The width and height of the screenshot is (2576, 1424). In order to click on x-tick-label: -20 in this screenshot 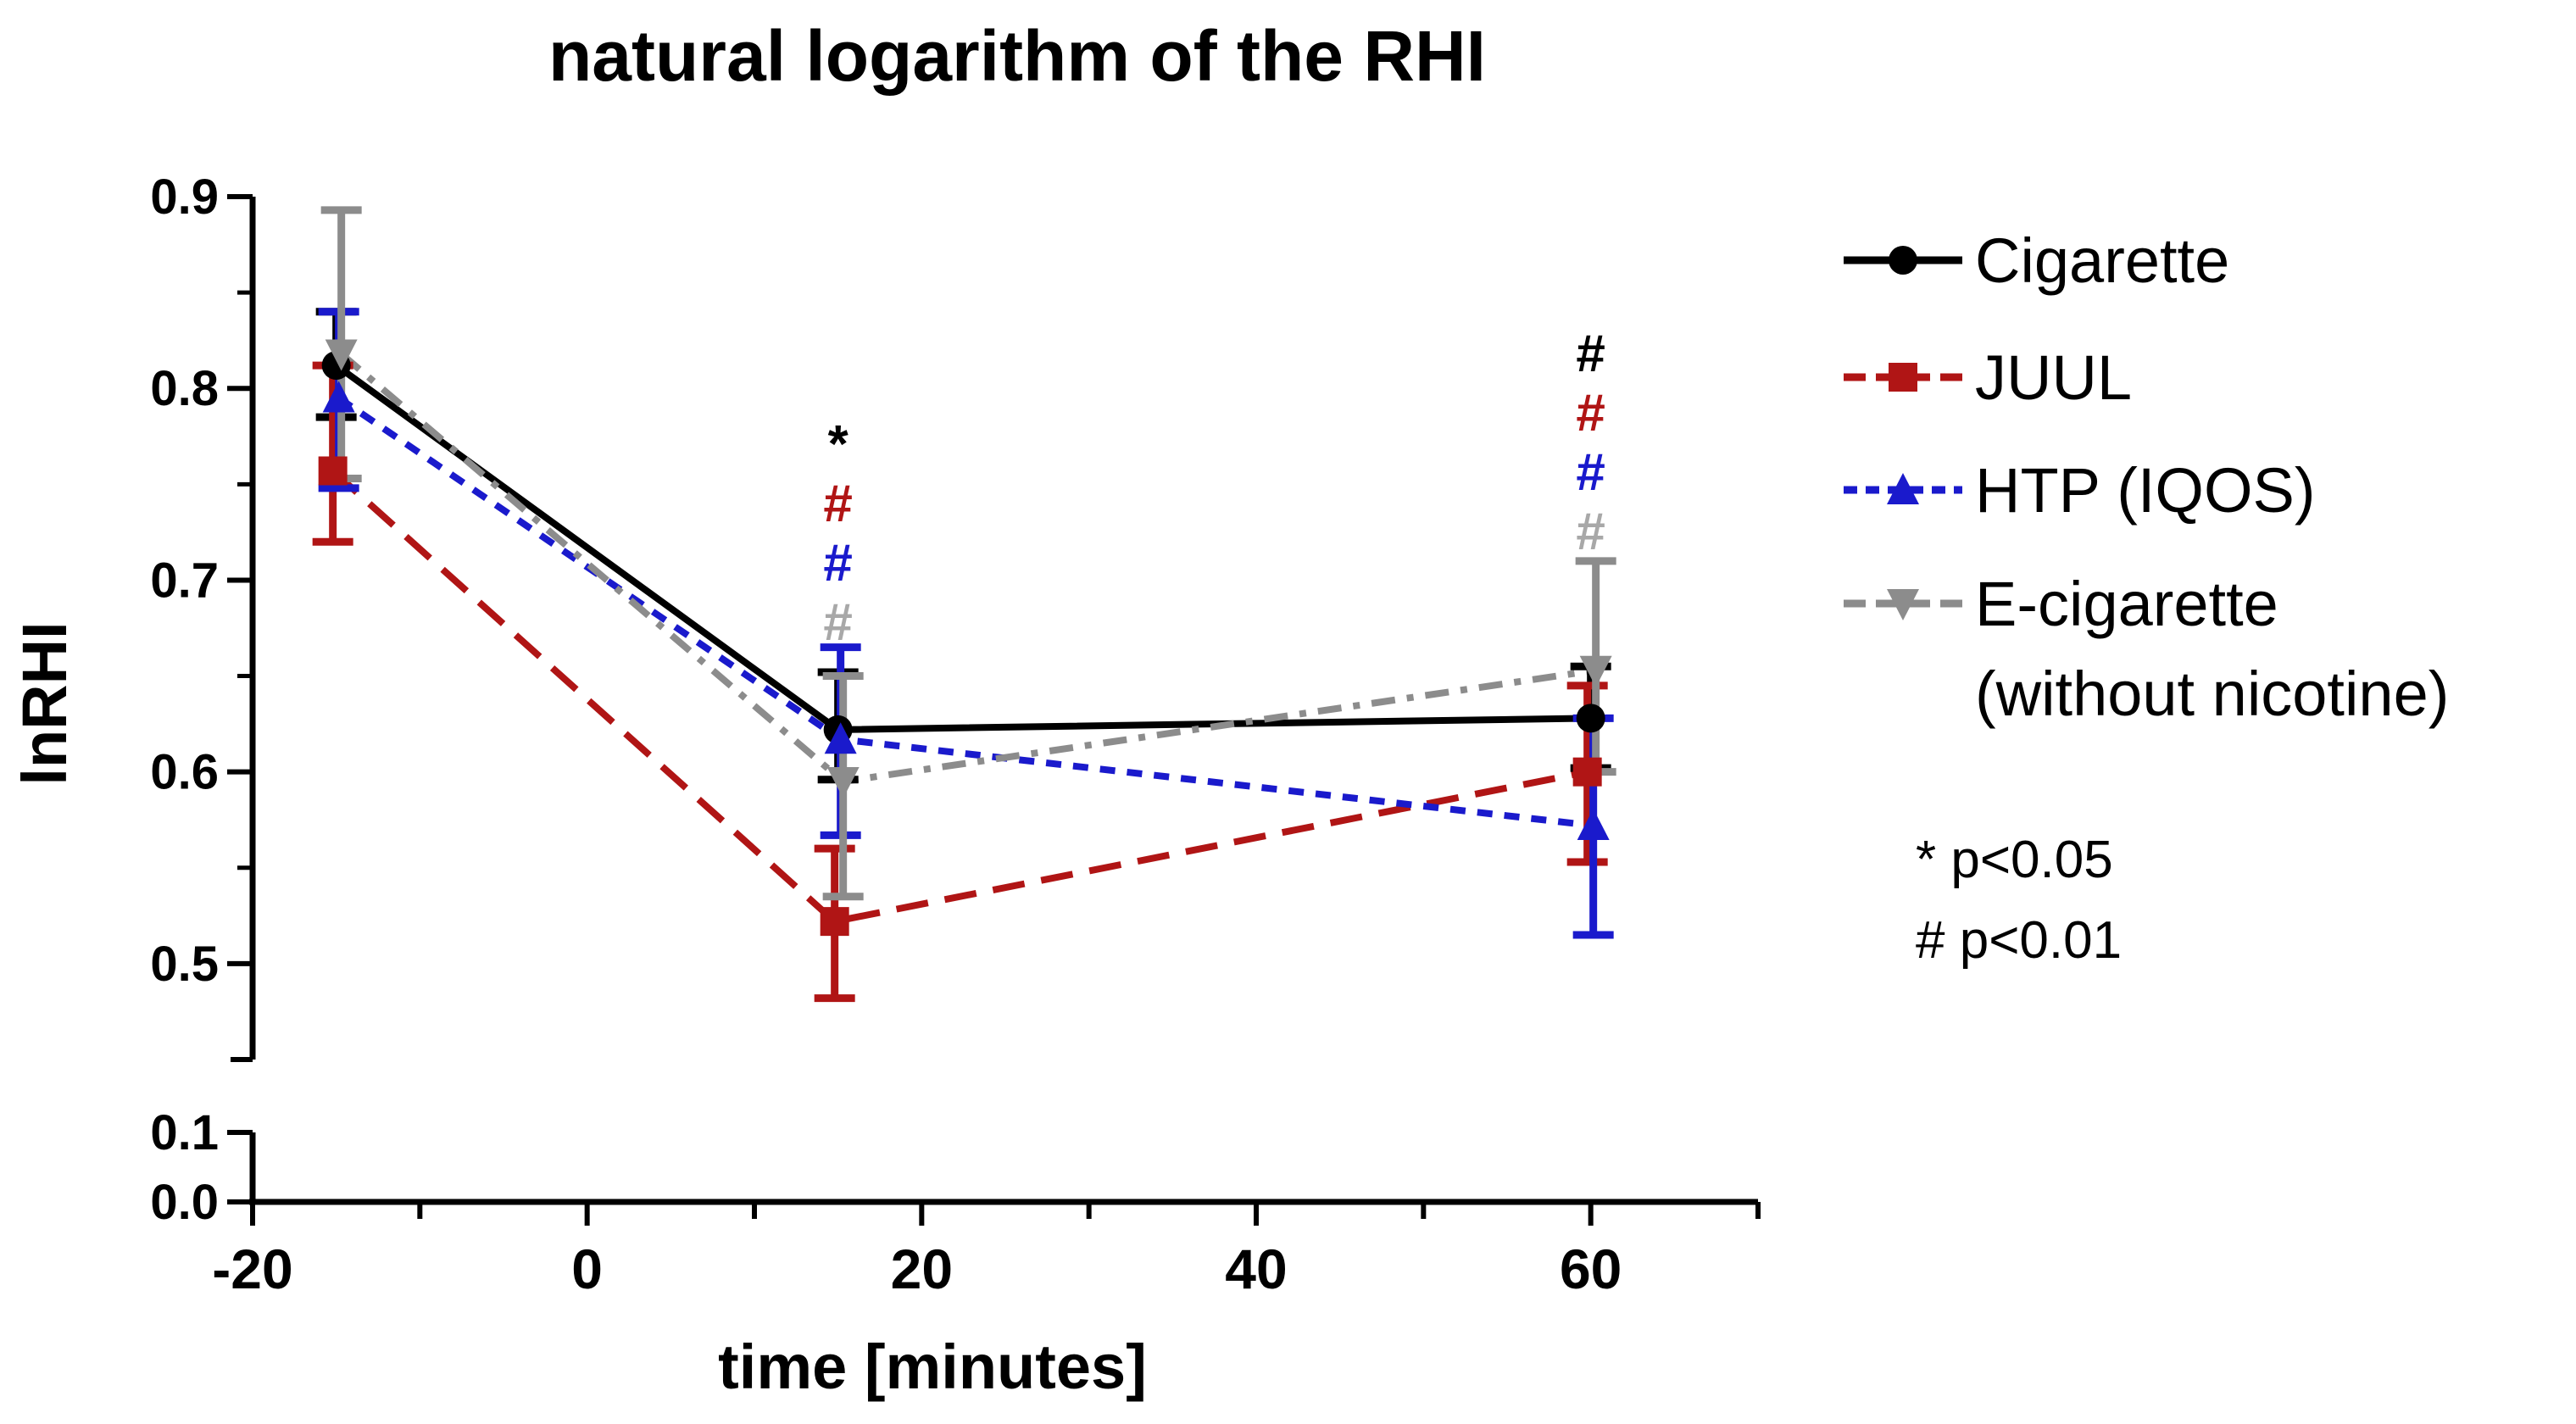, I will do `click(252, 1269)`.